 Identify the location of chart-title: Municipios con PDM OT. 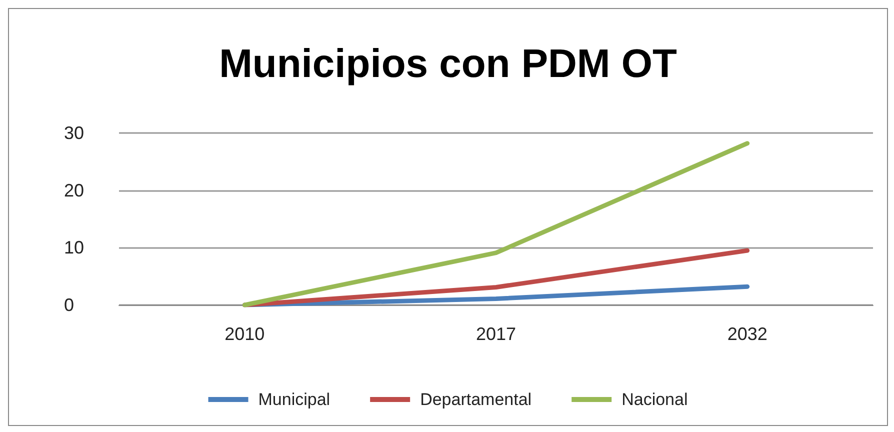
(448, 64).